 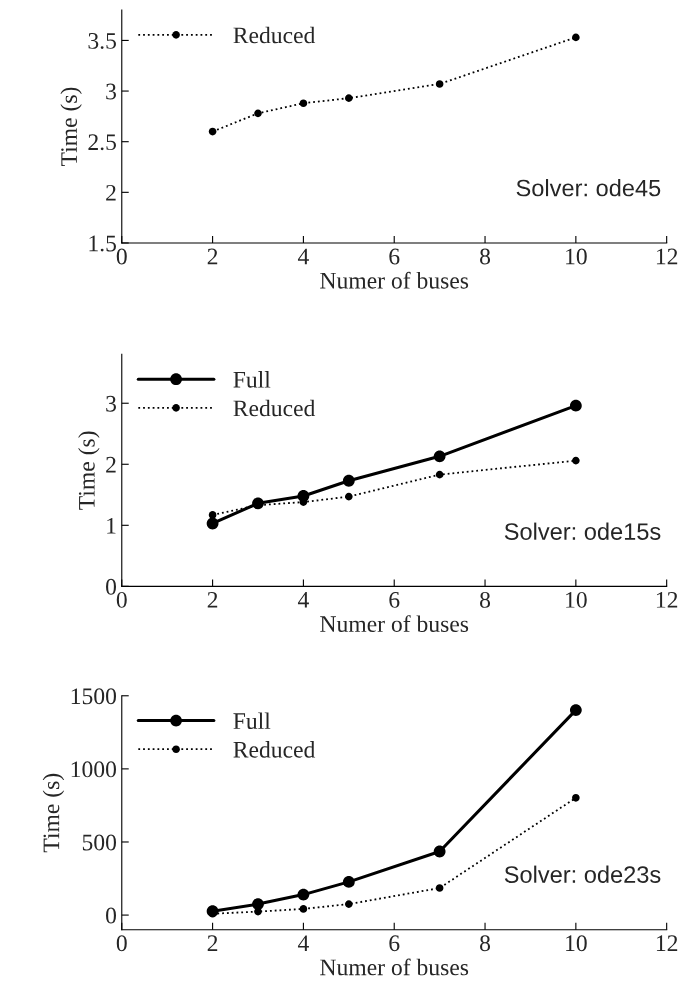 I want to click on annotation: Solver: ode15s, so click(x=582, y=531).